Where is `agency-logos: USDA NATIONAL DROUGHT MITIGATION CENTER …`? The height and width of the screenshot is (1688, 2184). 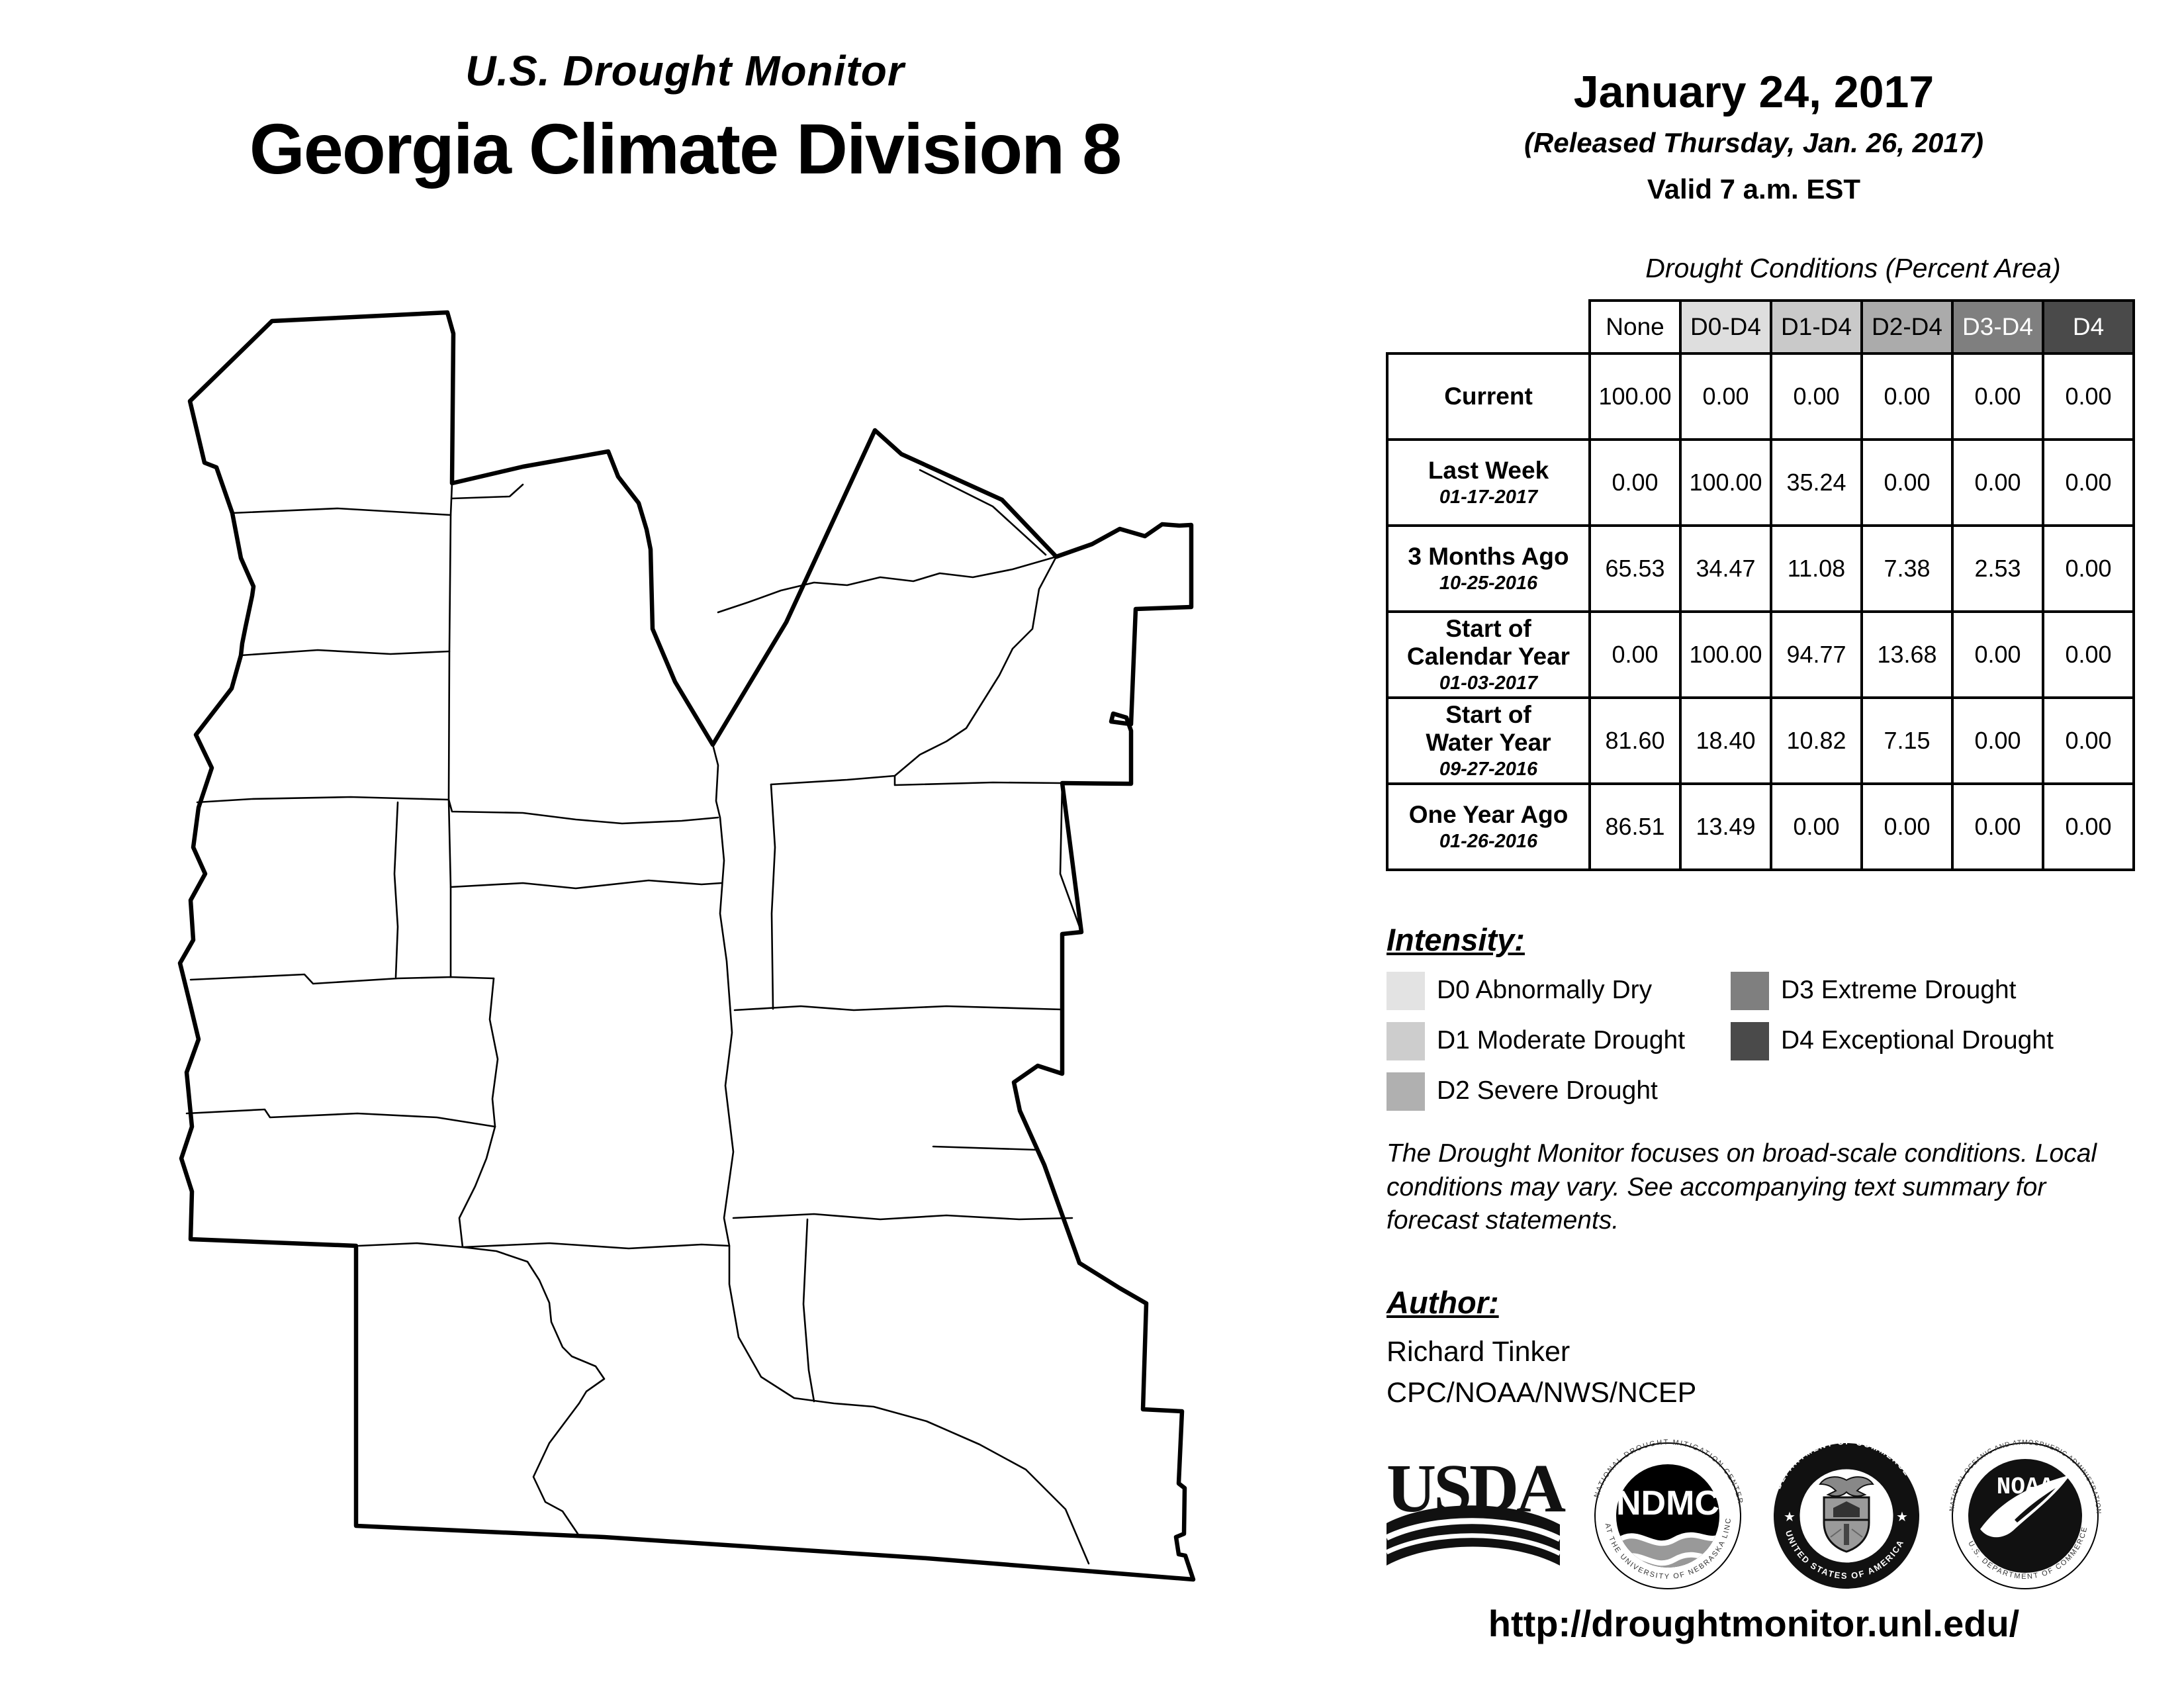 agency-logos: USDA NATIONAL DROUGHT MITIGATION CENTER … is located at coordinates (1743, 1506).